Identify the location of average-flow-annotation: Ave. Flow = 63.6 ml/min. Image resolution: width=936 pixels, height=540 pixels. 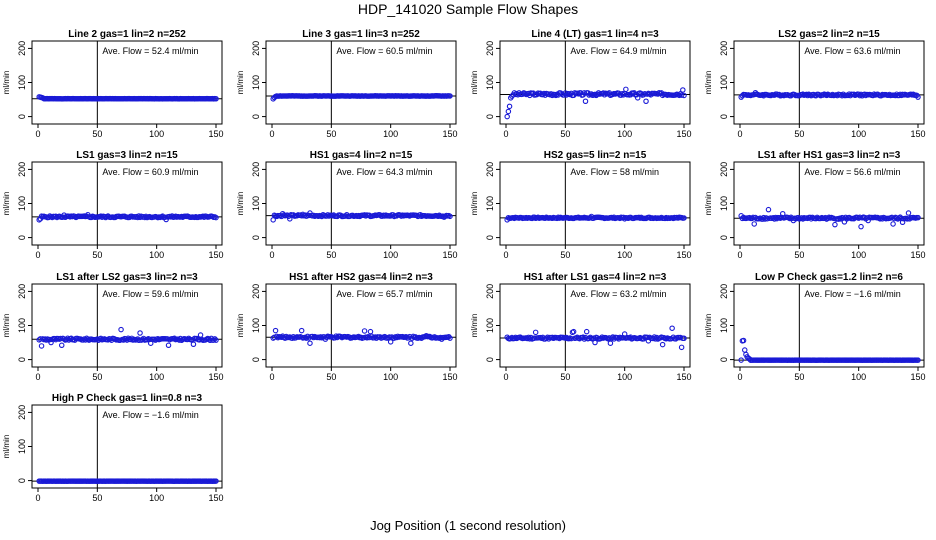
(852, 51).